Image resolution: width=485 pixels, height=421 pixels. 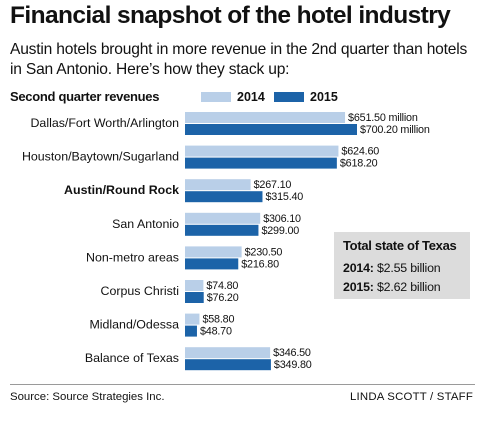 I want to click on value-label-2015-houston-baytown-sugarland: $618.20, so click(x=359, y=164).